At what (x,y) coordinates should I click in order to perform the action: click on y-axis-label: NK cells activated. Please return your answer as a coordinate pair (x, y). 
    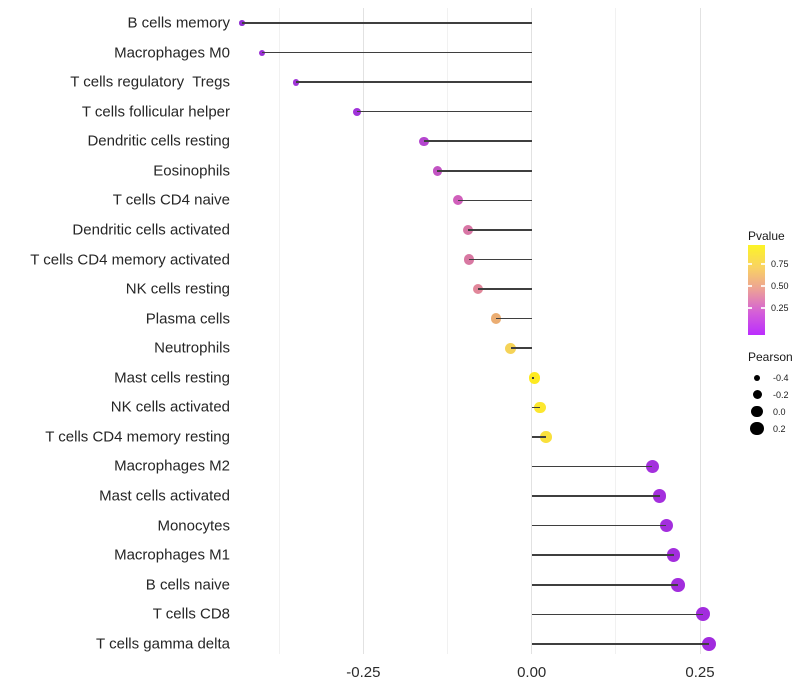
    Looking at the image, I should click on (170, 407).